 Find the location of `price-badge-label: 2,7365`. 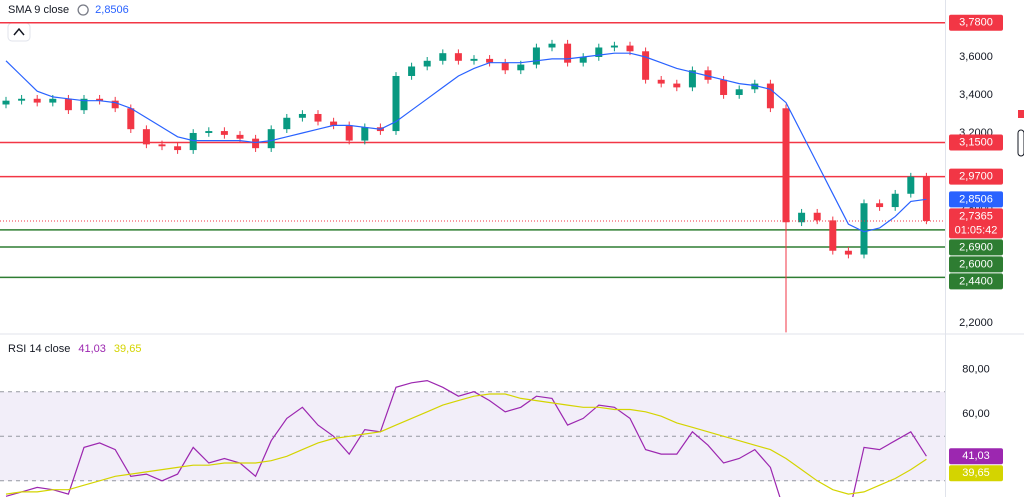

price-badge-label: 2,7365 is located at coordinates (976, 216).